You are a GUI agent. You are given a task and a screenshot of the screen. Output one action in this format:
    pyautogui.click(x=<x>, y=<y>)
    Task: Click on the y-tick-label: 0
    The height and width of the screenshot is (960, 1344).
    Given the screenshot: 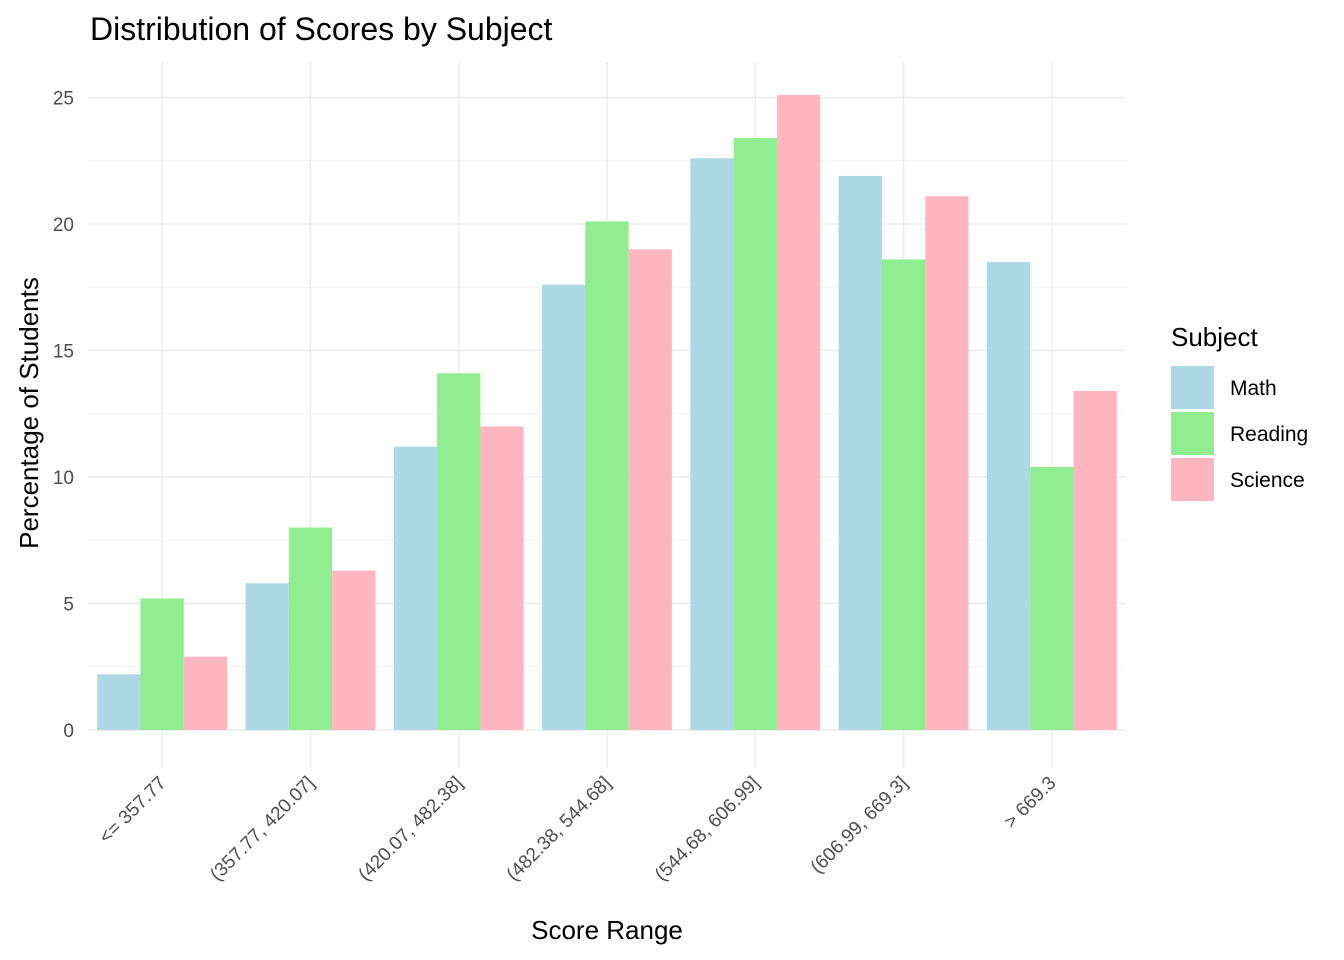 What is the action you would take?
    pyautogui.click(x=68, y=731)
    